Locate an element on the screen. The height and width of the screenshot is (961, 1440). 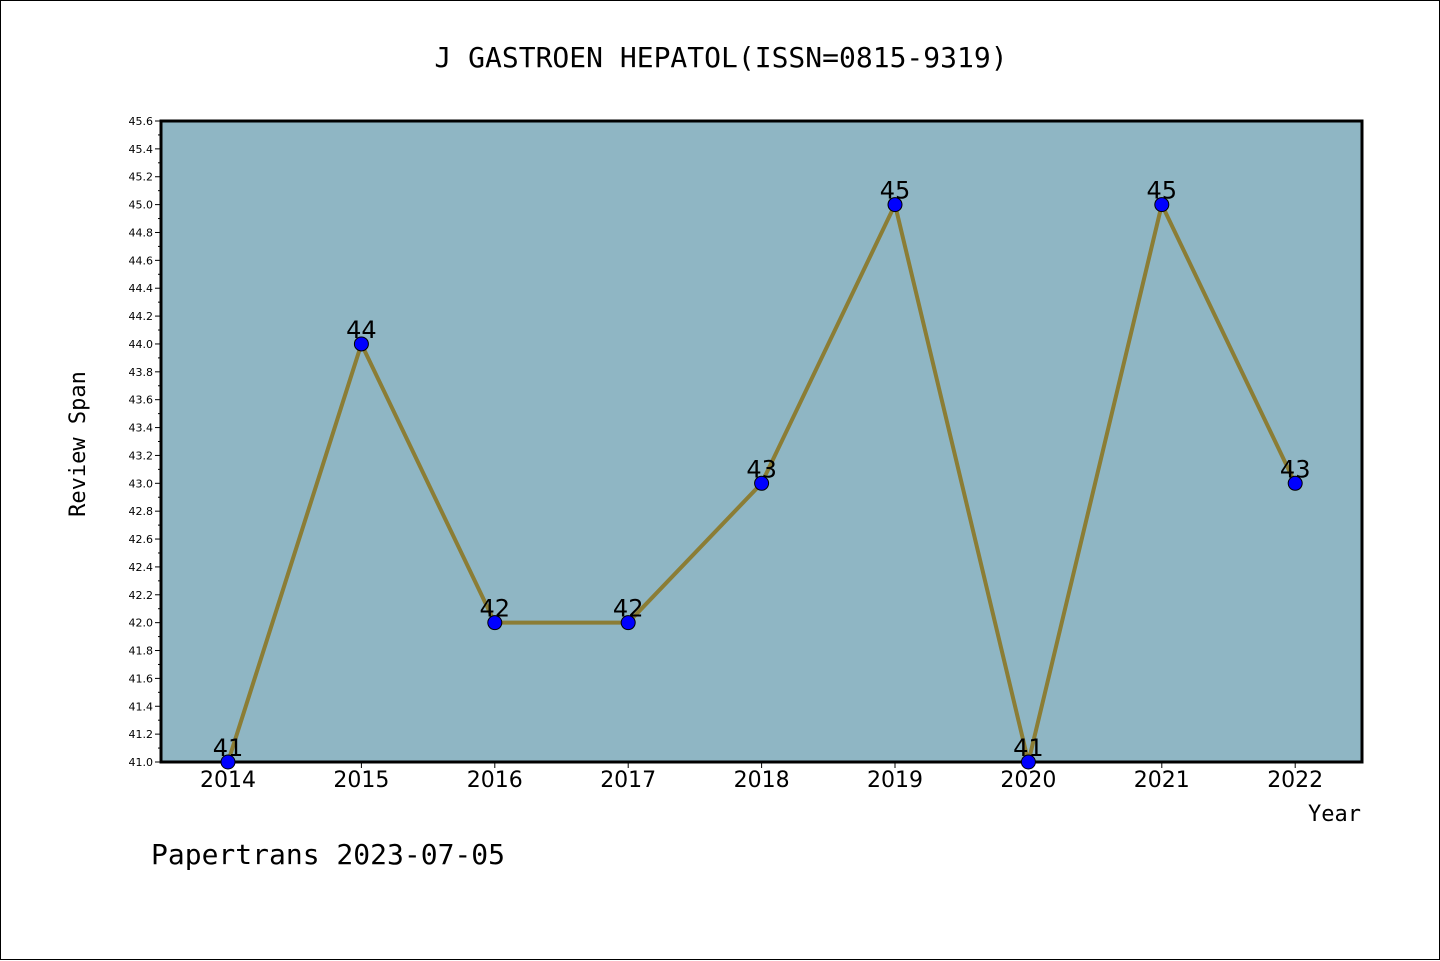
x-tick-label: 2018 is located at coordinates (762, 780).